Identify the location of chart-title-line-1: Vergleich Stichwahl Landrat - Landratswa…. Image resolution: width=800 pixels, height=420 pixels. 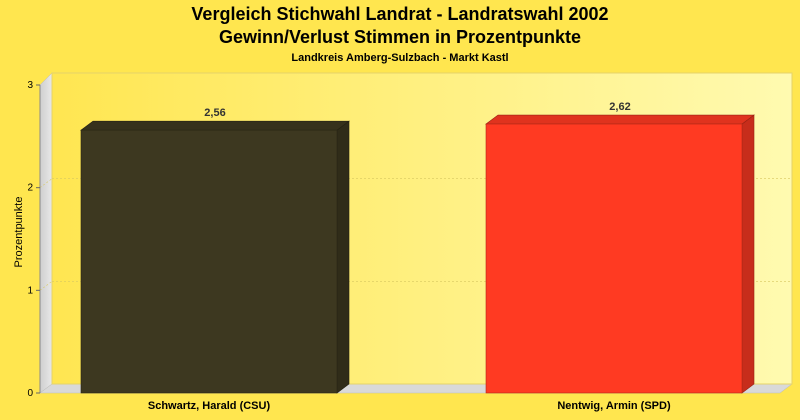
(400, 14).